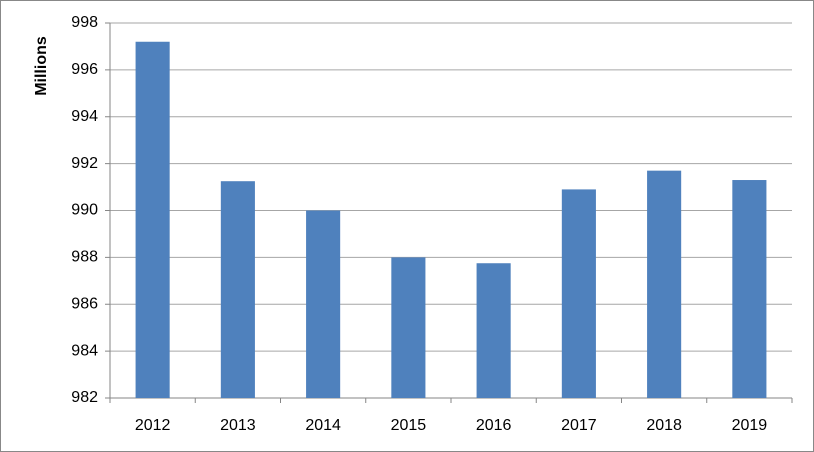 This screenshot has height=452, width=814. Describe the element at coordinates (84, 303) in the screenshot. I see `y-tick-label: 986` at that location.